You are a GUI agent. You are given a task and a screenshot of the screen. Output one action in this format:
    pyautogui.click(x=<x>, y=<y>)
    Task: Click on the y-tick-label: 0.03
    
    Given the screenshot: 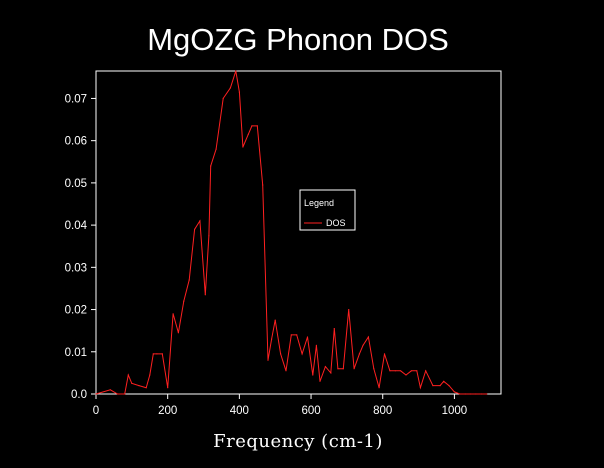 What is the action you would take?
    pyautogui.click(x=76, y=268)
    